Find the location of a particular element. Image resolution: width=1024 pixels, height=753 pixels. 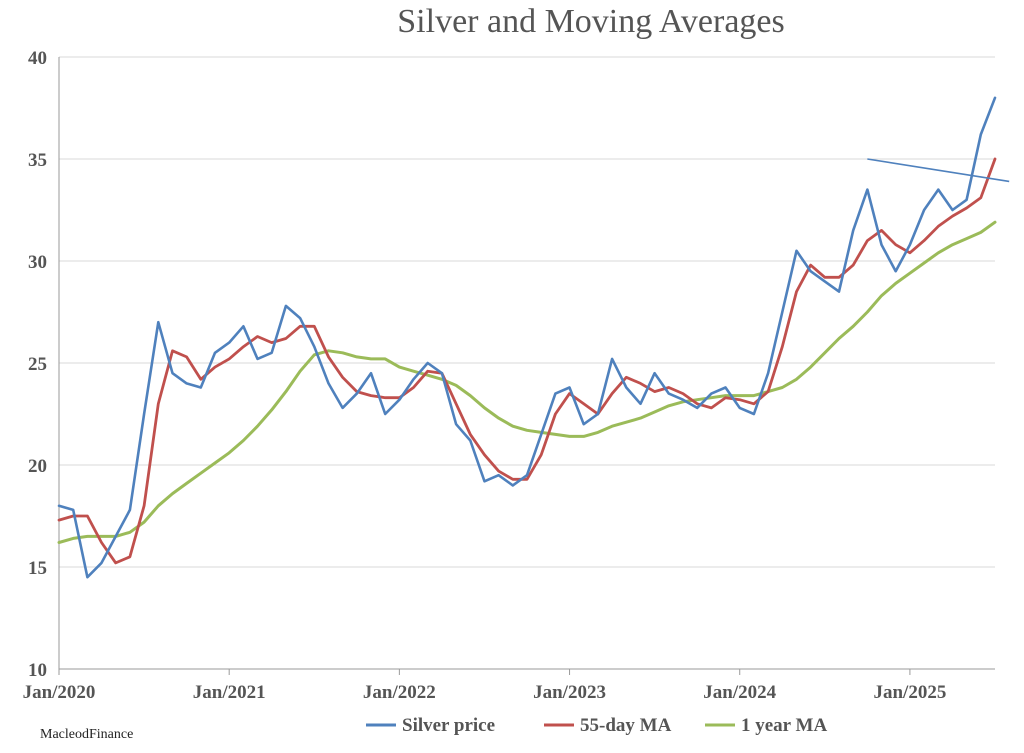

y-tick-label: 35 is located at coordinates (37, 160).